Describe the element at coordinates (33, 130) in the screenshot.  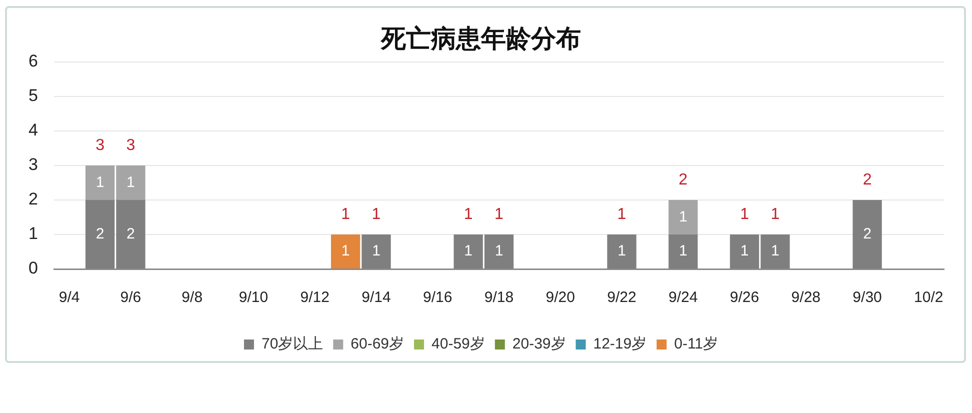
I see `y-tick-label: 4` at that location.